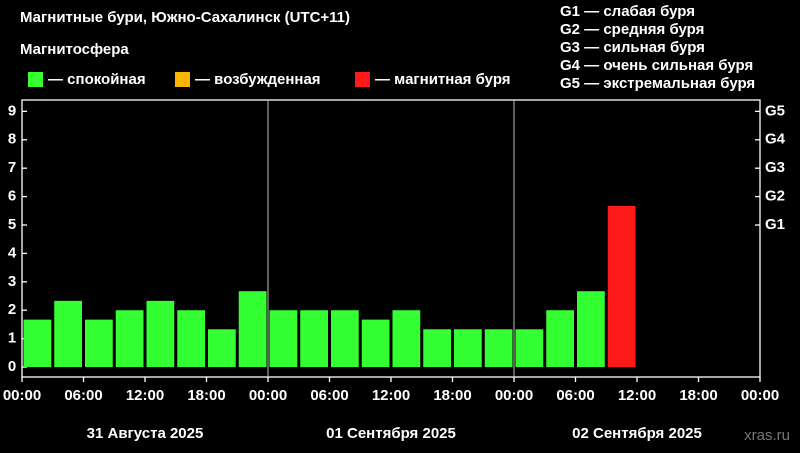 This screenshot has height=453, width=800. Describe the element at coordinates (775, 224) in the screenshot. I see `y2-tick-label: G1` at that location.